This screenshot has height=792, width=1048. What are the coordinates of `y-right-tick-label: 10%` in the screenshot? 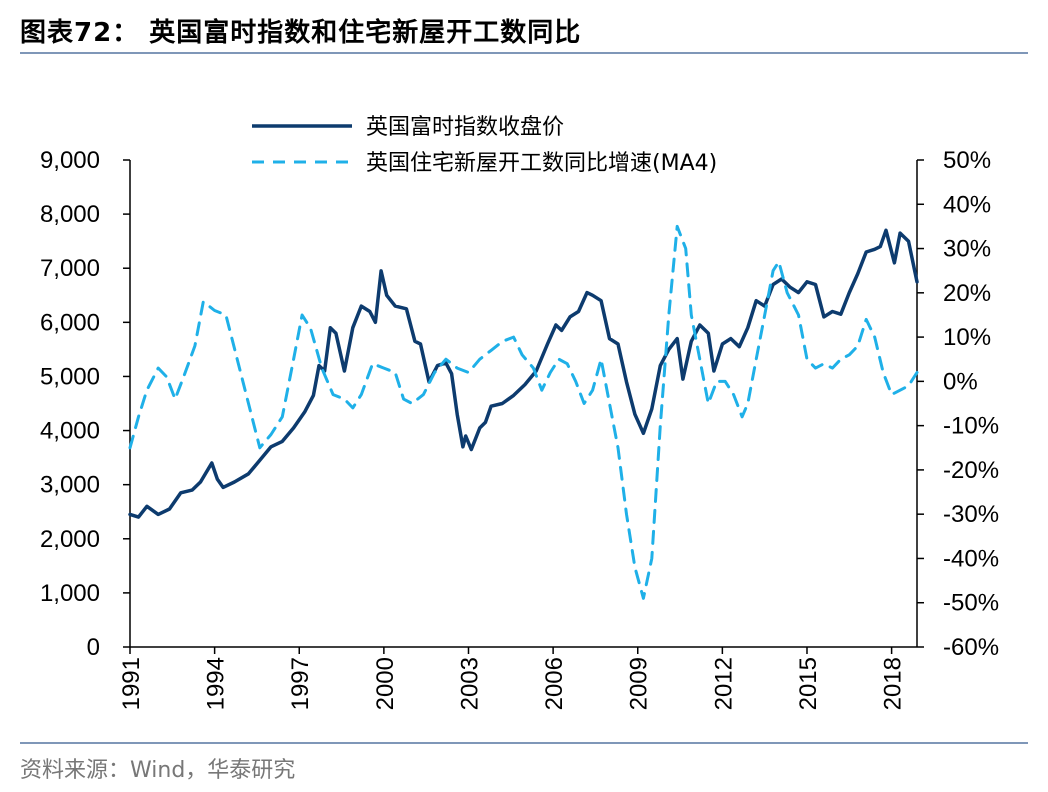 It's located at (967, 337).